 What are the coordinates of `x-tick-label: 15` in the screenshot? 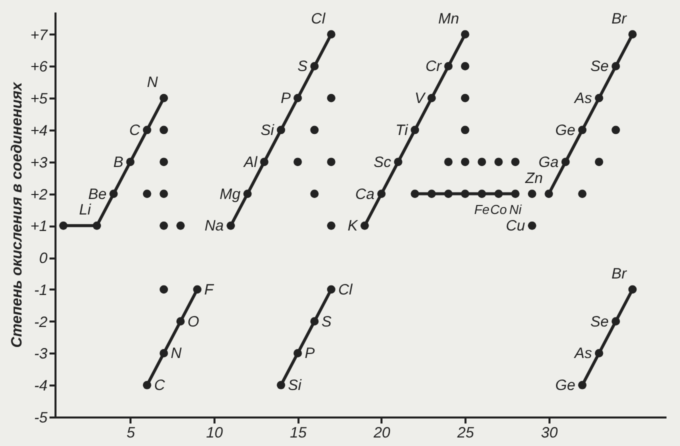 It's located at (299, 433).